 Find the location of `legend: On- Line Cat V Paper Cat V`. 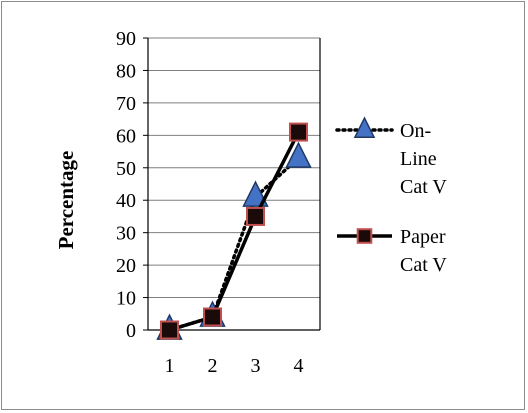

legend: On- Line Cat V Paper Cat V is located at coordinates (391, 196).